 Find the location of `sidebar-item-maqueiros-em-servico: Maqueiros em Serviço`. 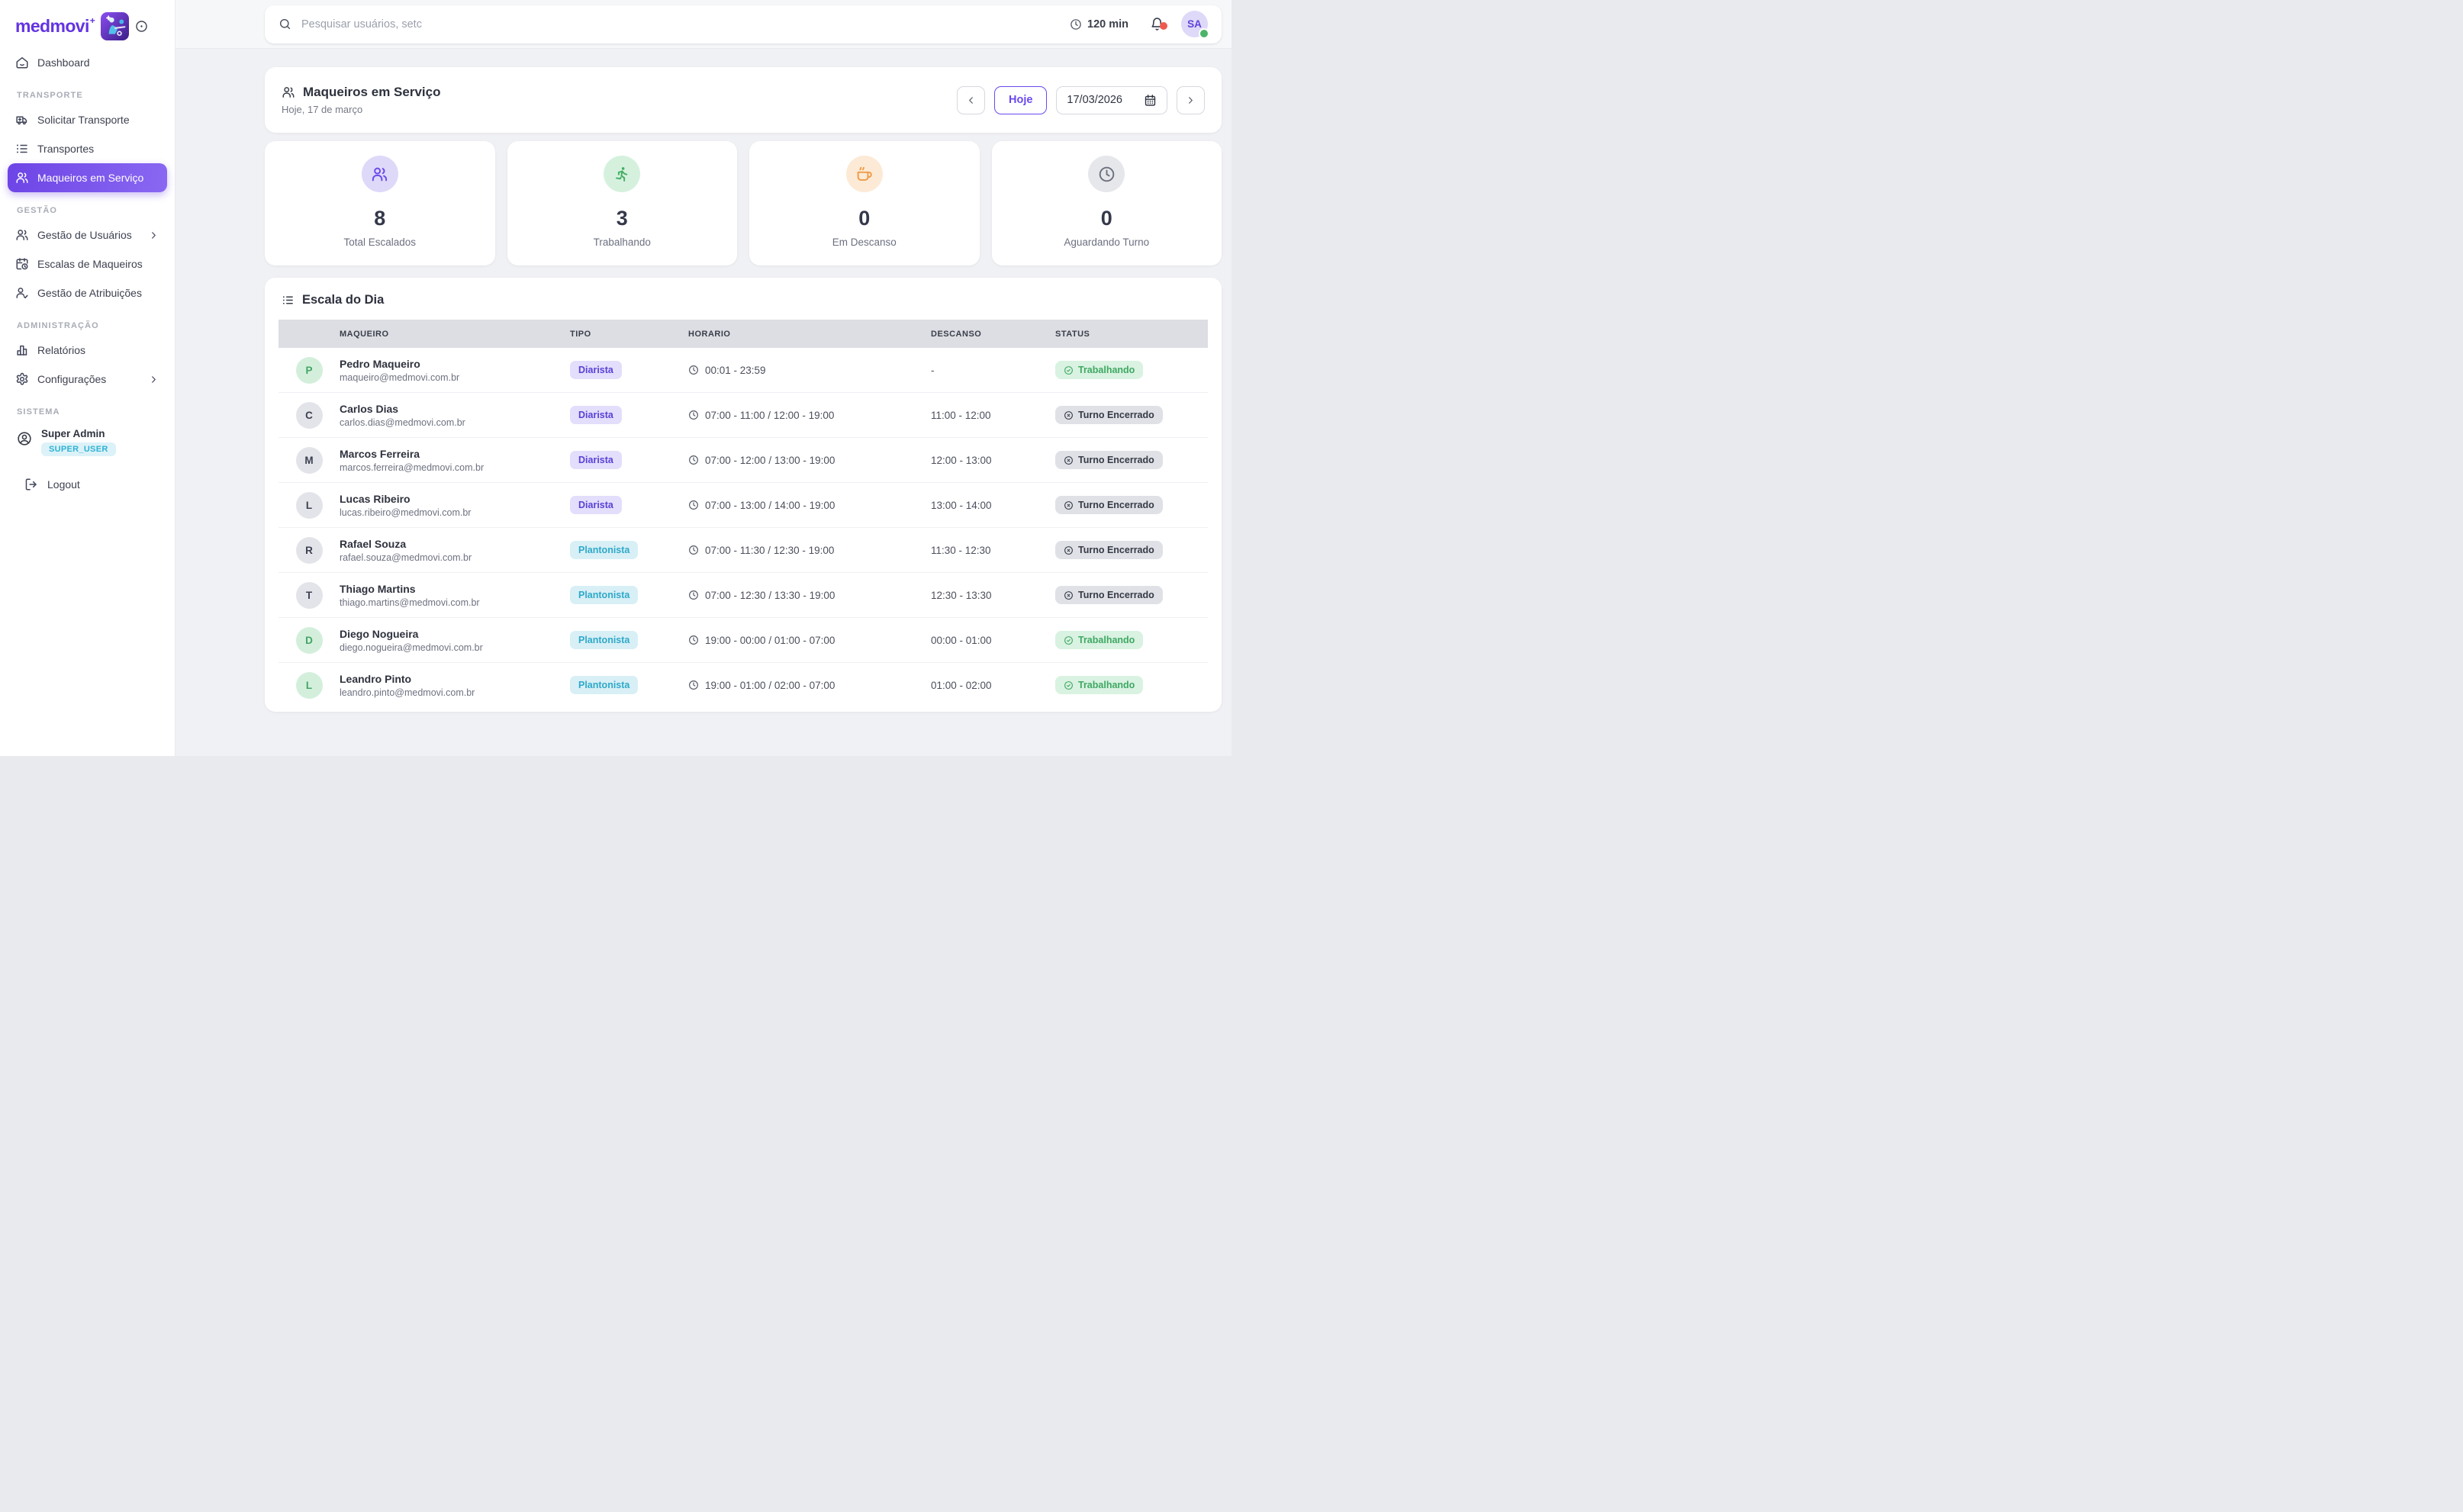

sidebar-item-maqueiros-em-servico: Maqueiros em Serviço is located at coordinates (87, 178).